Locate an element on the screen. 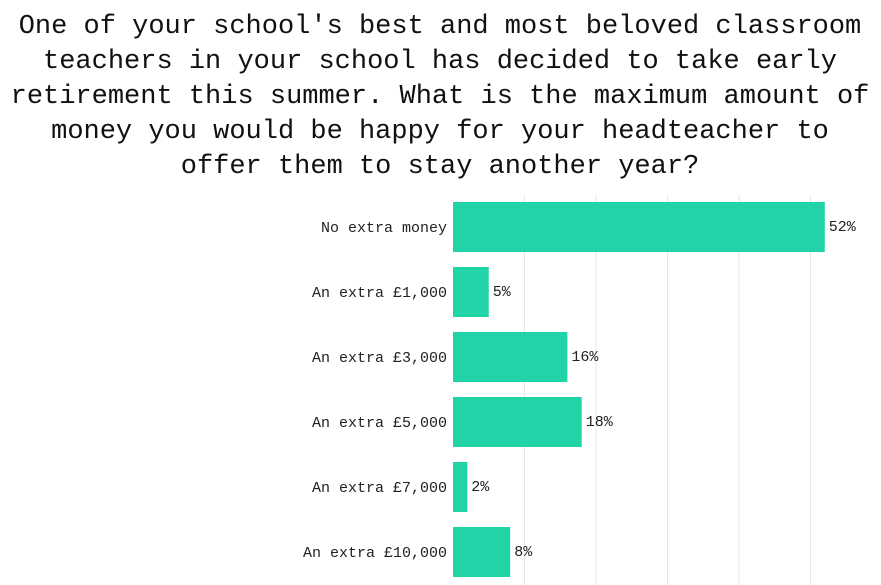  value-label: 8% is located at coordinates (523, 552).